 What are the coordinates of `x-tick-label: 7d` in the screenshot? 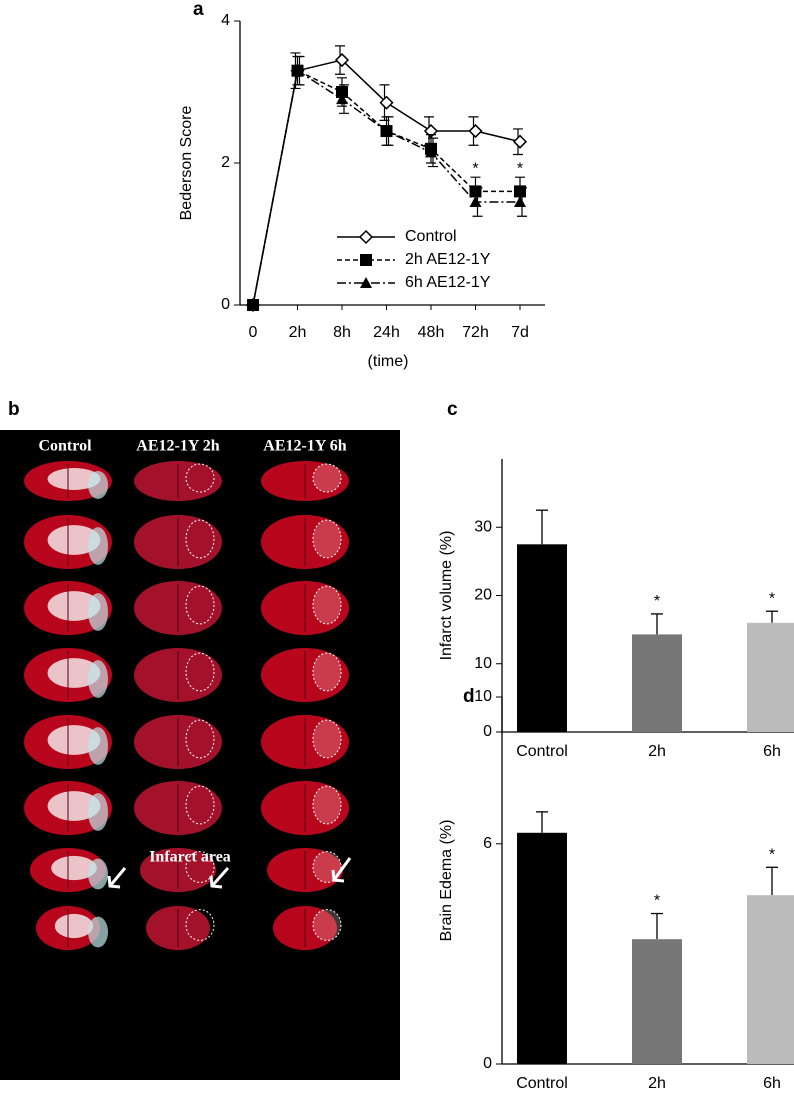 It's located at (520, 332).